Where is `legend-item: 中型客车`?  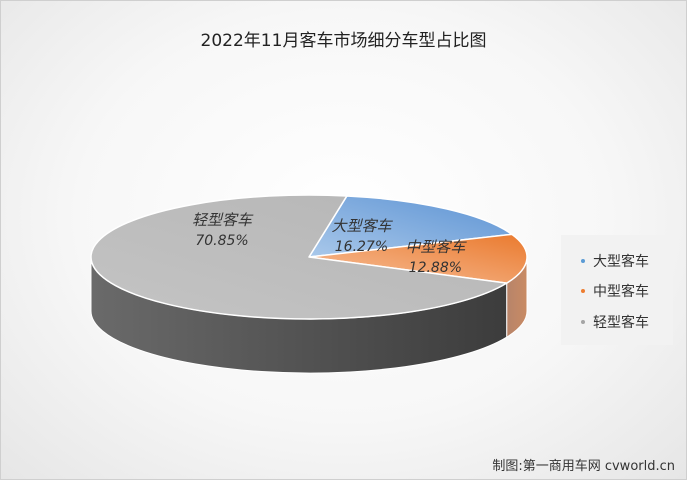 legend-item: 中型客车 is located at coordinates (615, 291).